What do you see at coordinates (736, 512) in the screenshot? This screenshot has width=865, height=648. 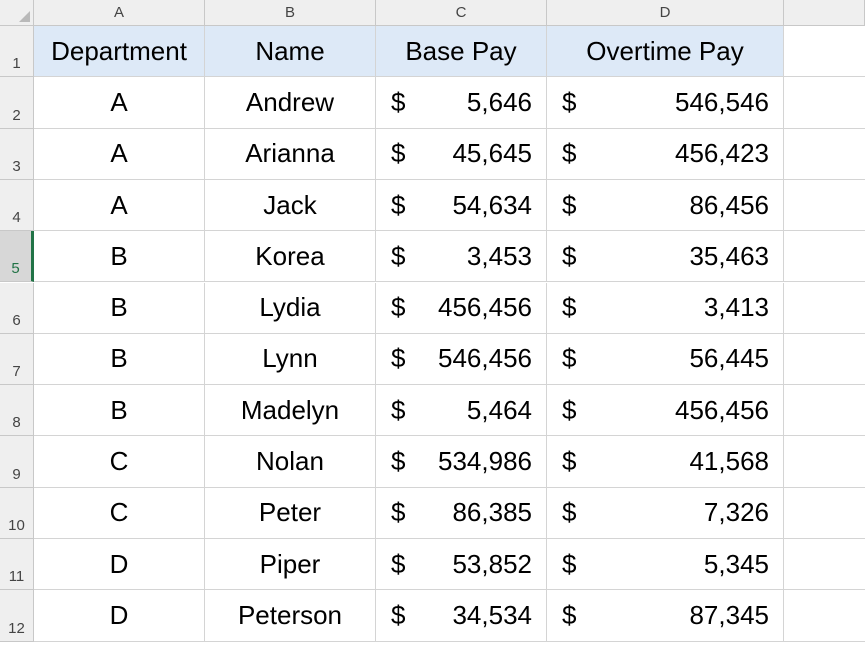 I see `cell-value: 7,326` at bounding box center [736, 512].